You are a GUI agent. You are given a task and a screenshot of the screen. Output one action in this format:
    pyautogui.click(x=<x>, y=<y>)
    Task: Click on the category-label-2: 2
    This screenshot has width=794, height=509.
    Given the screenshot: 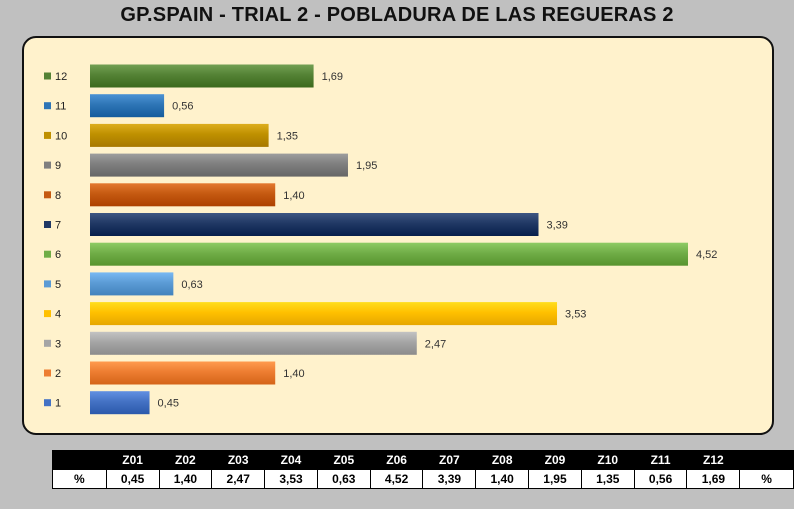 What is the action you would take?
    pyautogui.click(x=58, y=374)
    